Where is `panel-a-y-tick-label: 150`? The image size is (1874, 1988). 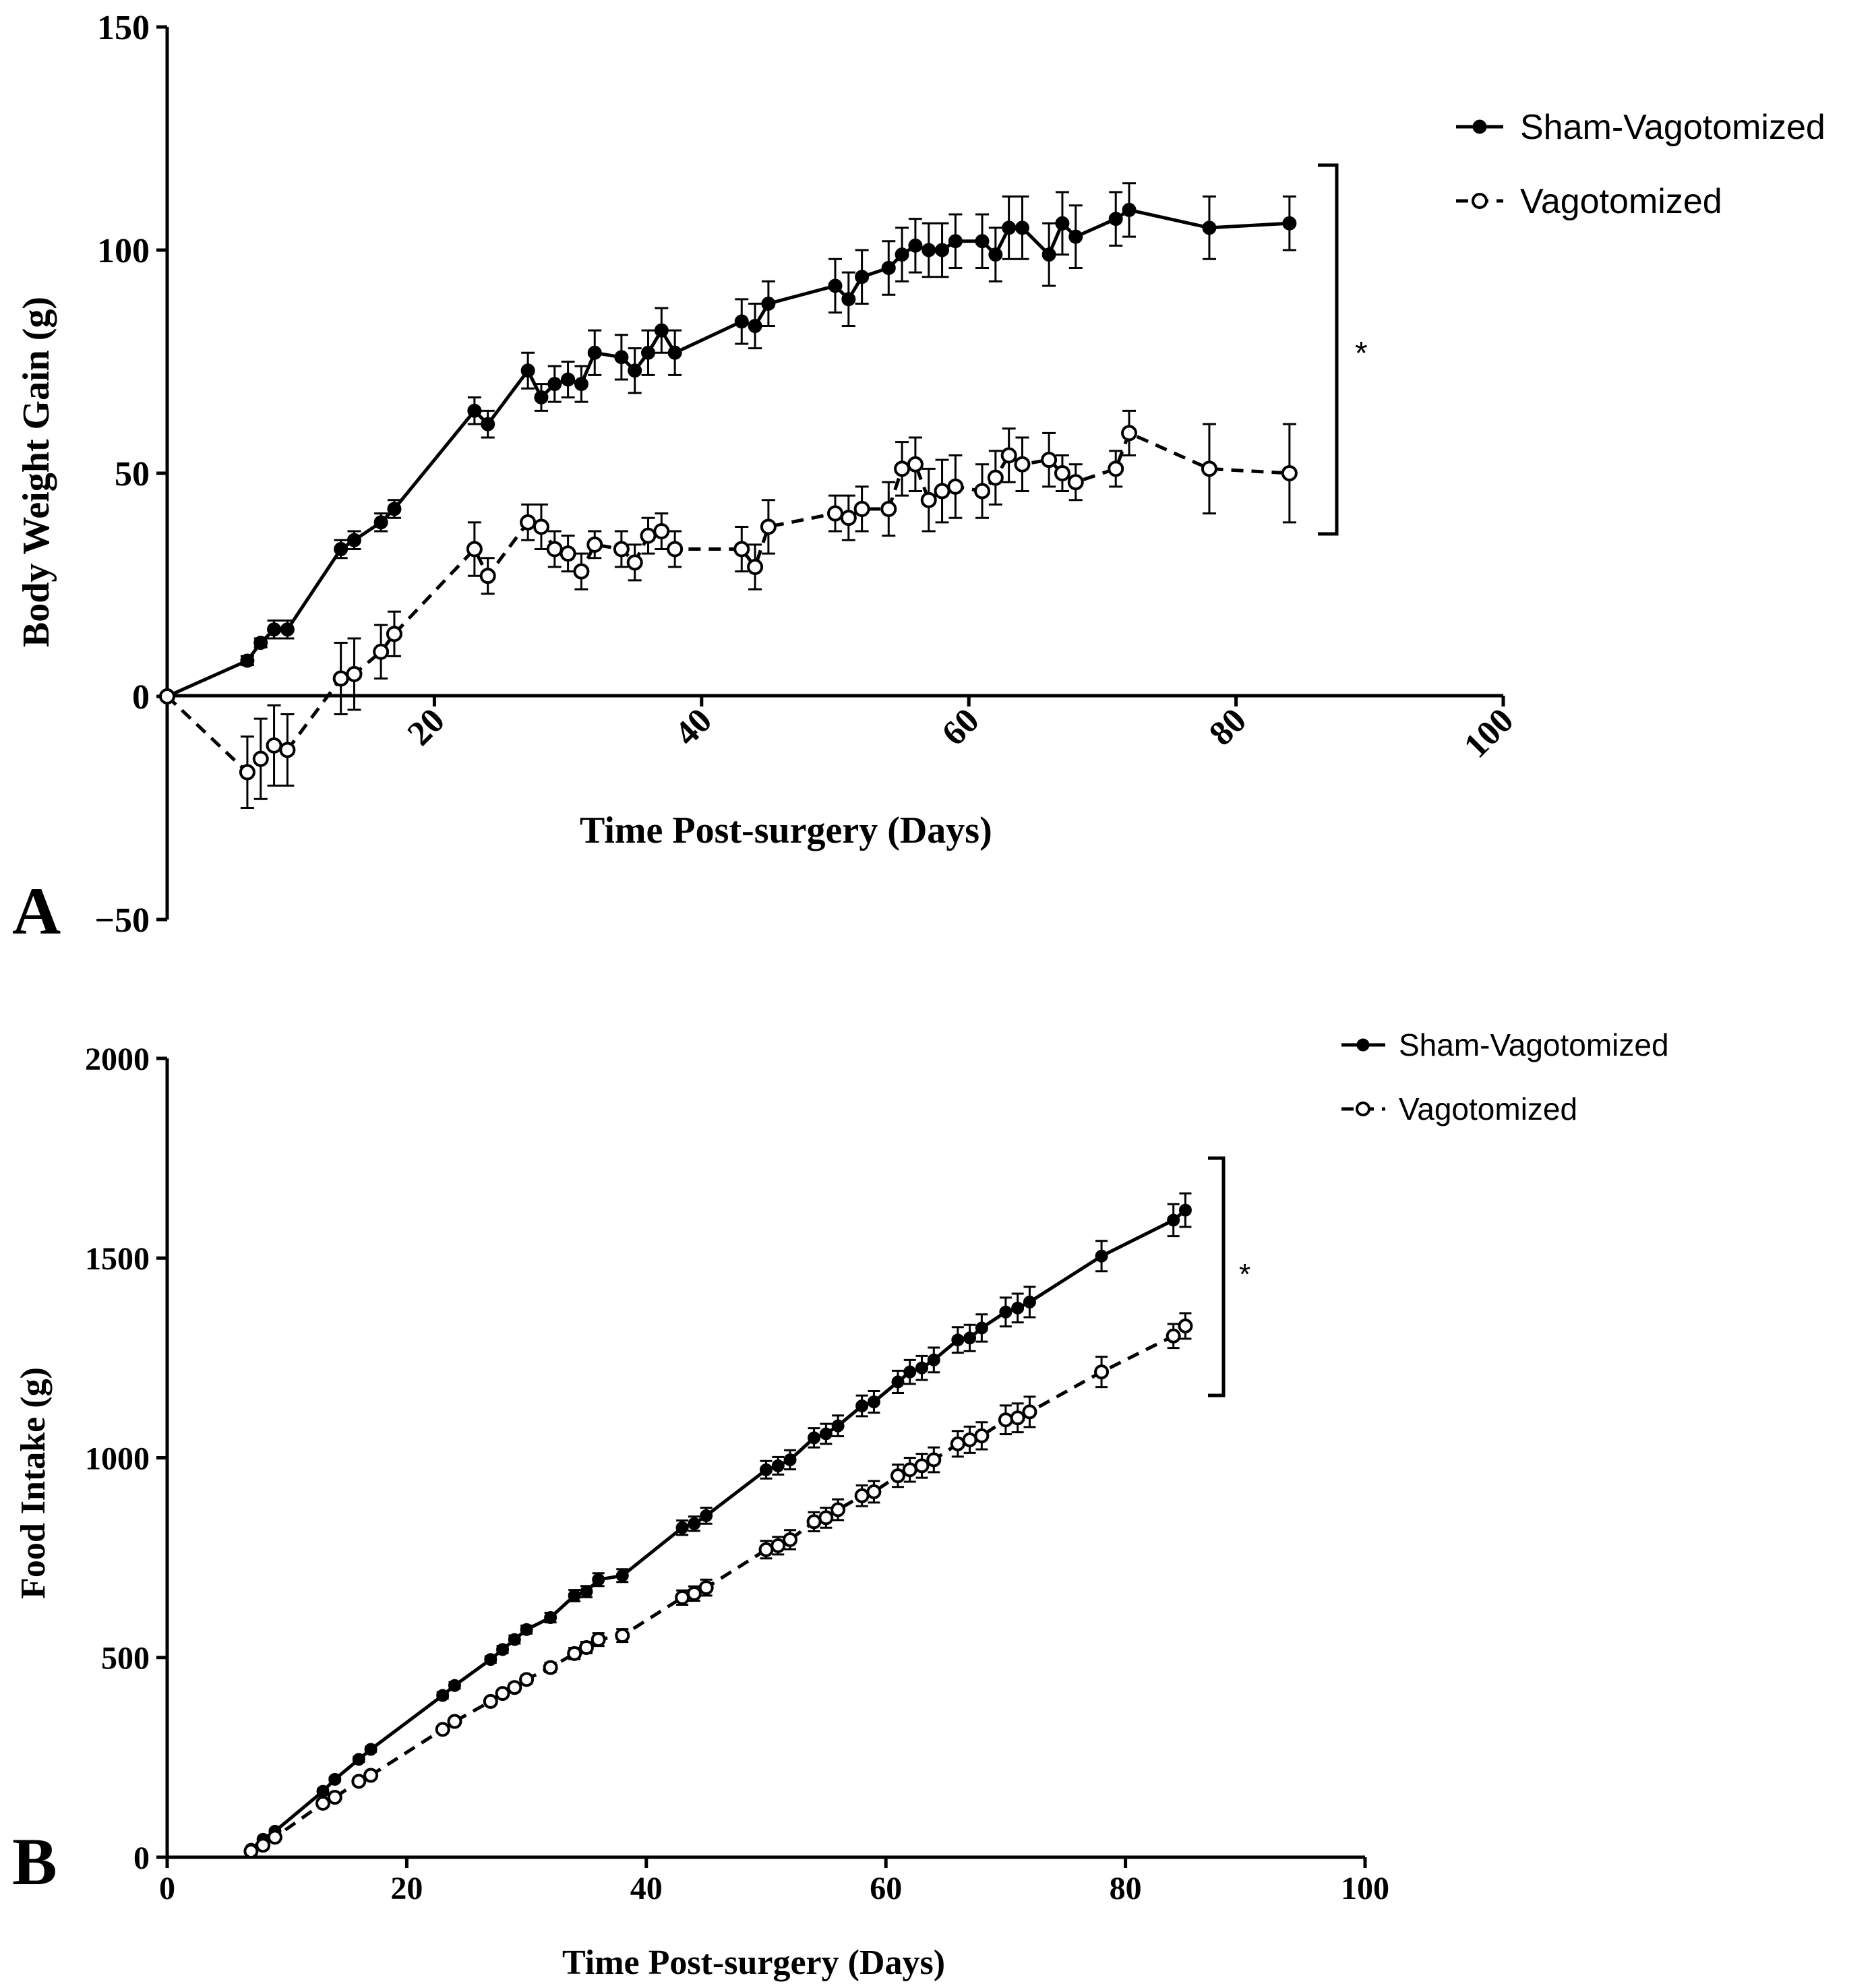
panel-a-y-tick-label: 150 is located at coordinates (124, 28).